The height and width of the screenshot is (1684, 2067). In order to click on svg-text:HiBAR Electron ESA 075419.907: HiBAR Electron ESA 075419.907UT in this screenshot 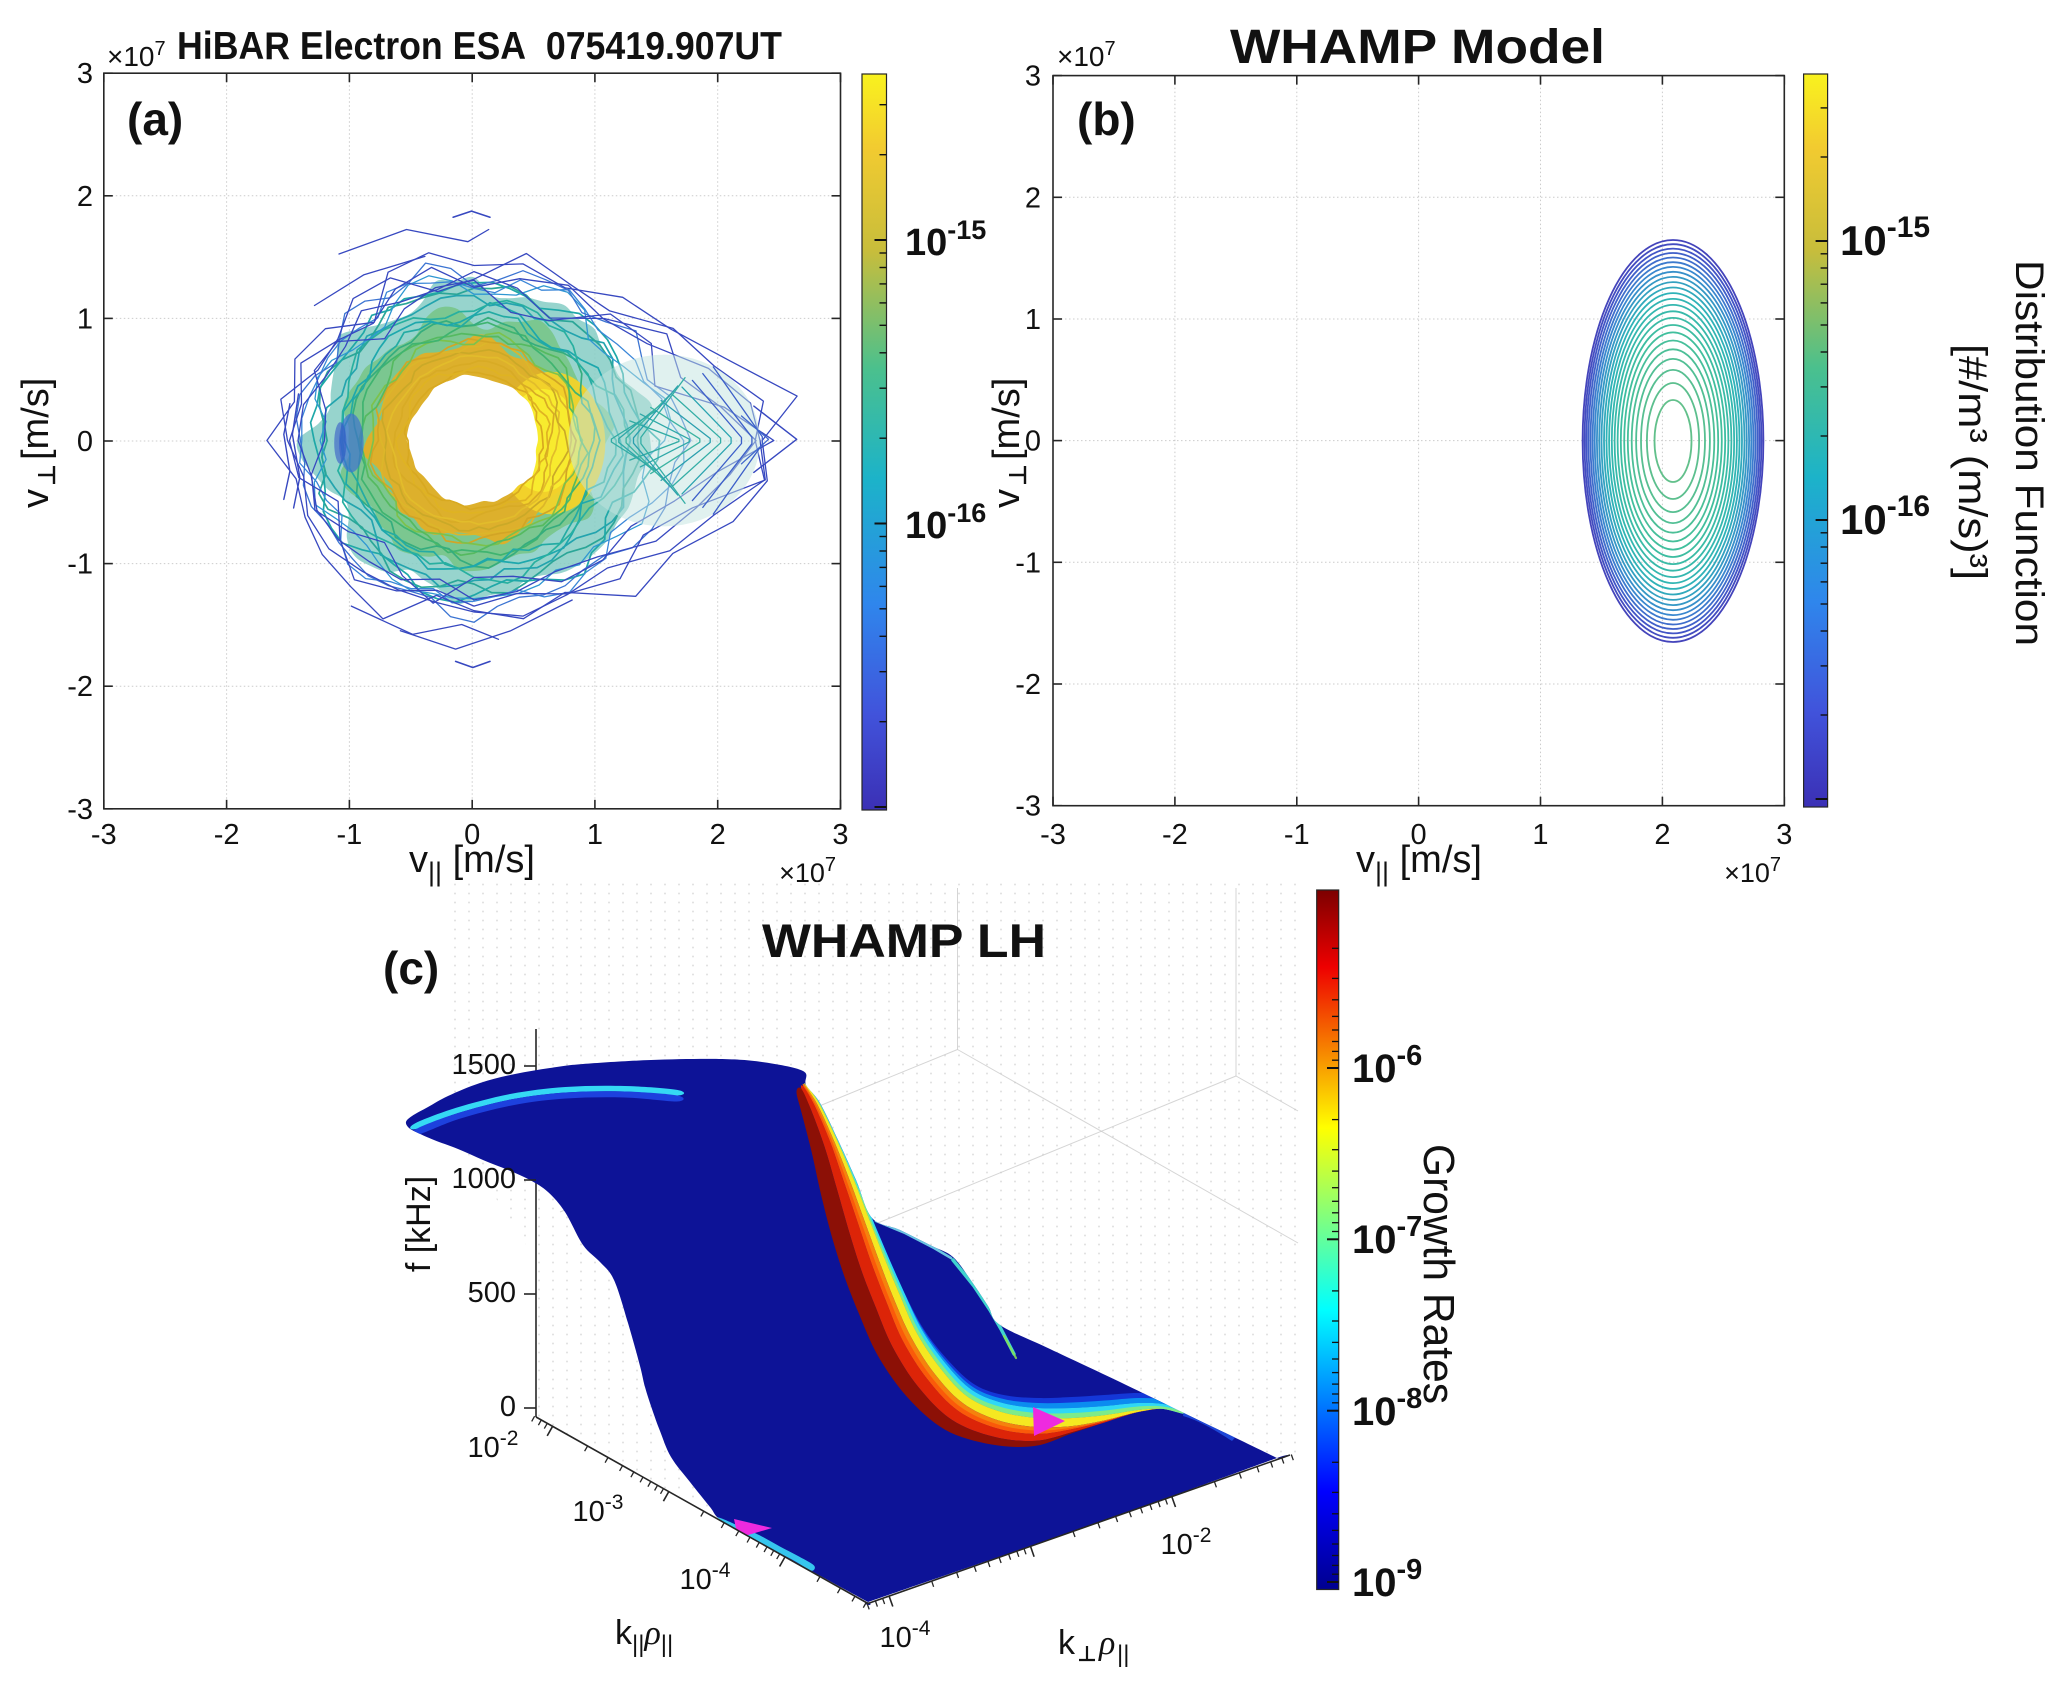, I will do `click(479, 46)`.